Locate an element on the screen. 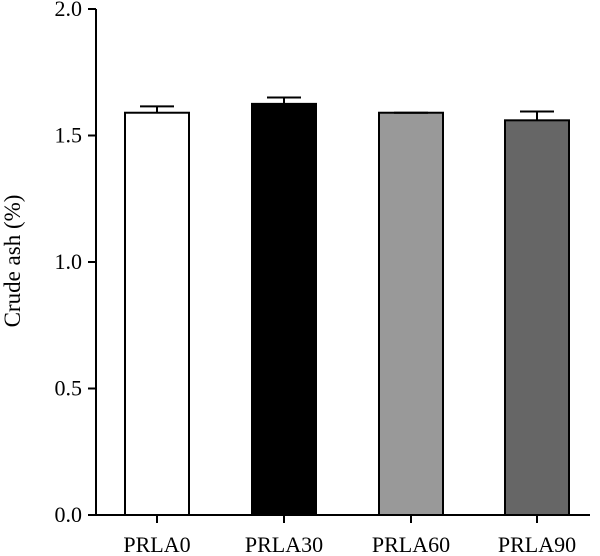  x-tick-label: PRLA90 is located at coordinates (537, 544).